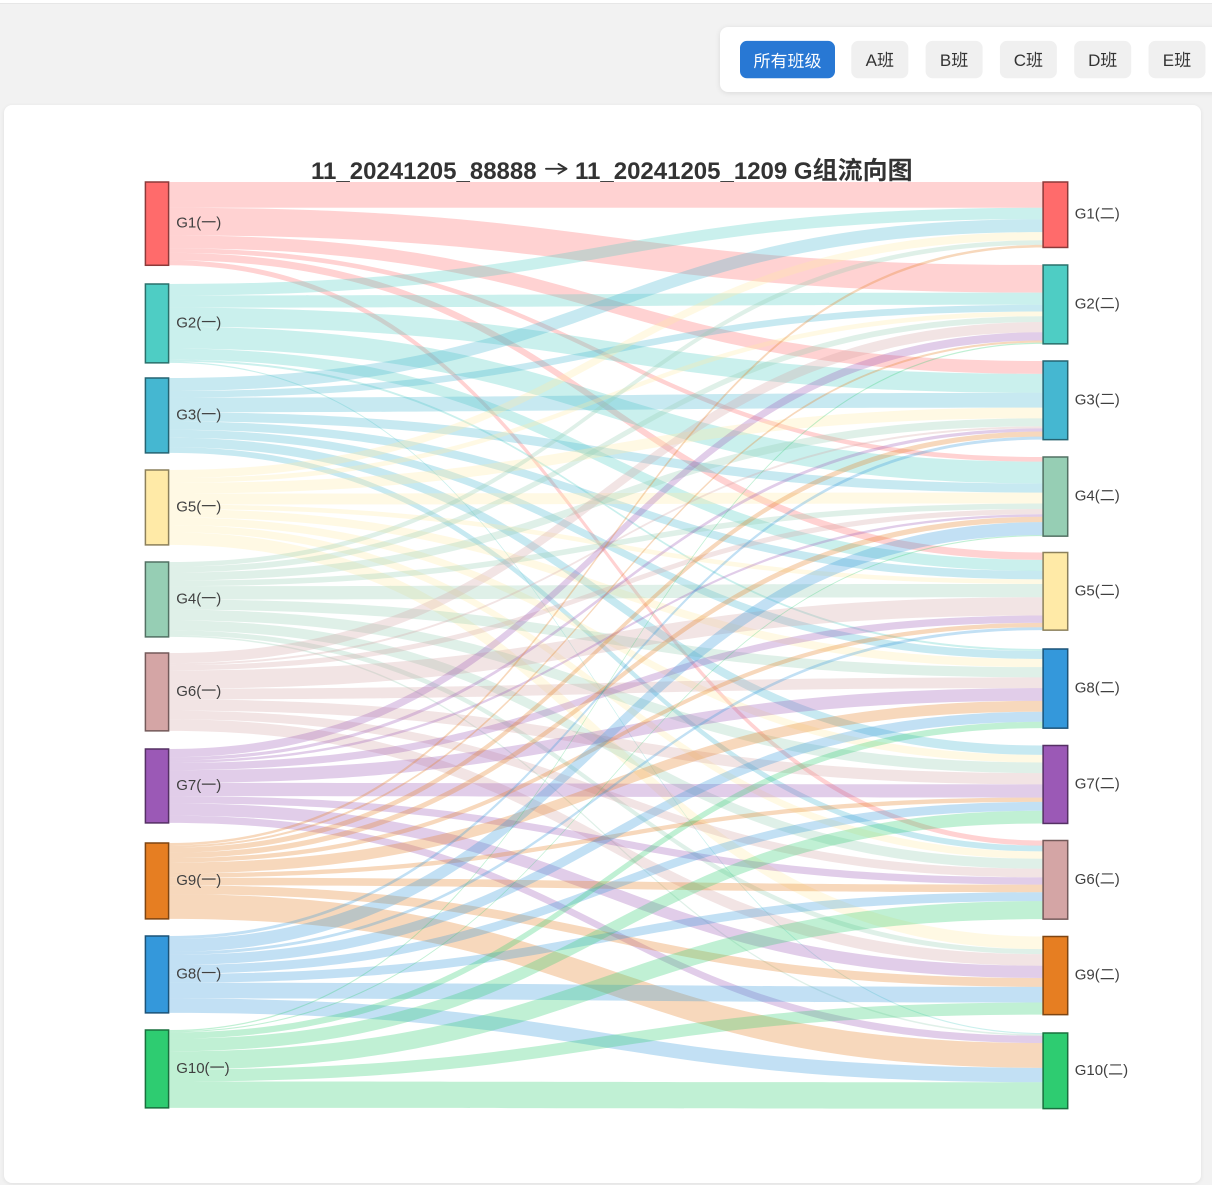  I want to click on svg-text: 11_20241205_88888, so click(424, 171).